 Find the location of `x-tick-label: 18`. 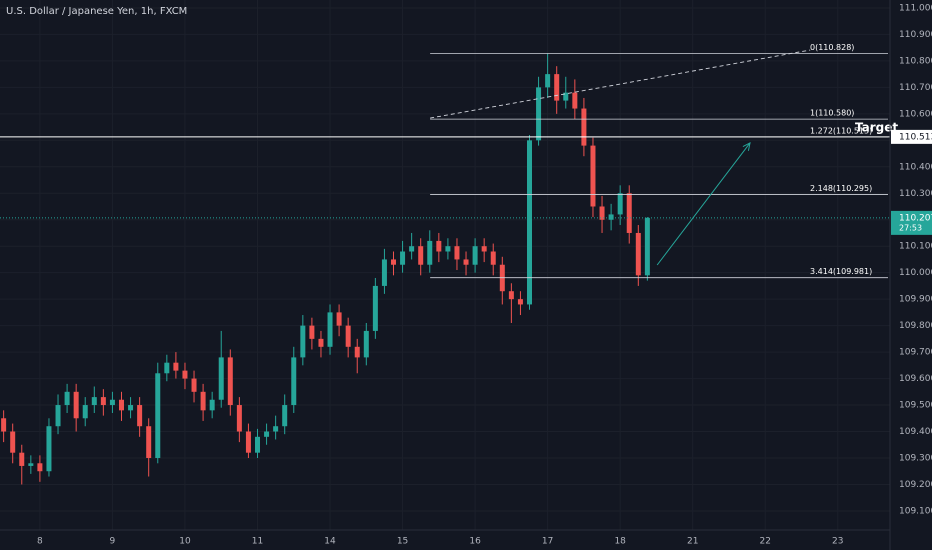

x-tick-label: 18 is located at coordinates (620, 542).